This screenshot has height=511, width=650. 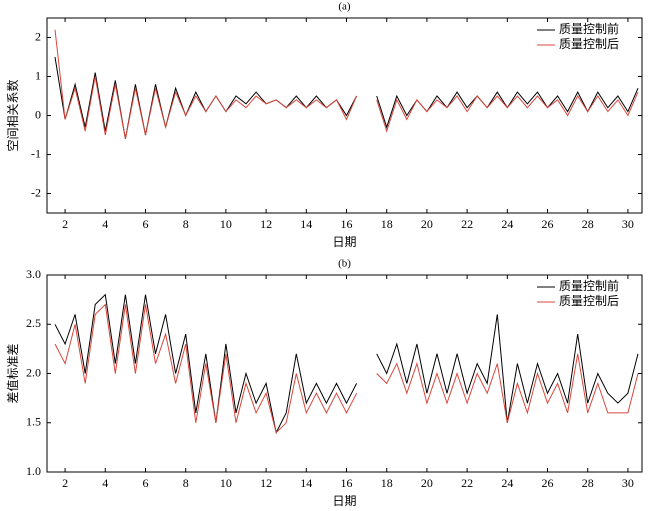 I want to click on y-tick-label: -1, so click(x=36, y=153).